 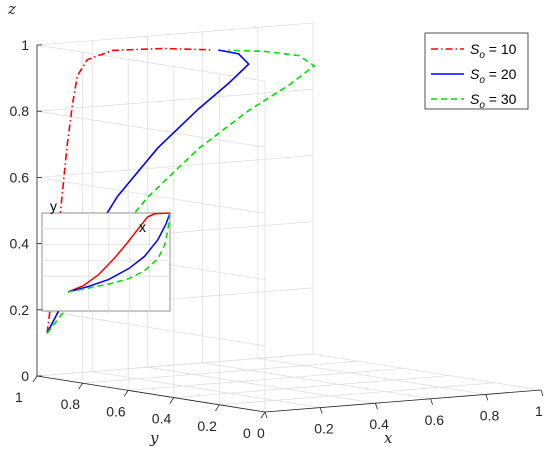 I want to click on x-tick-label: 1, so click(x=539, y=411).